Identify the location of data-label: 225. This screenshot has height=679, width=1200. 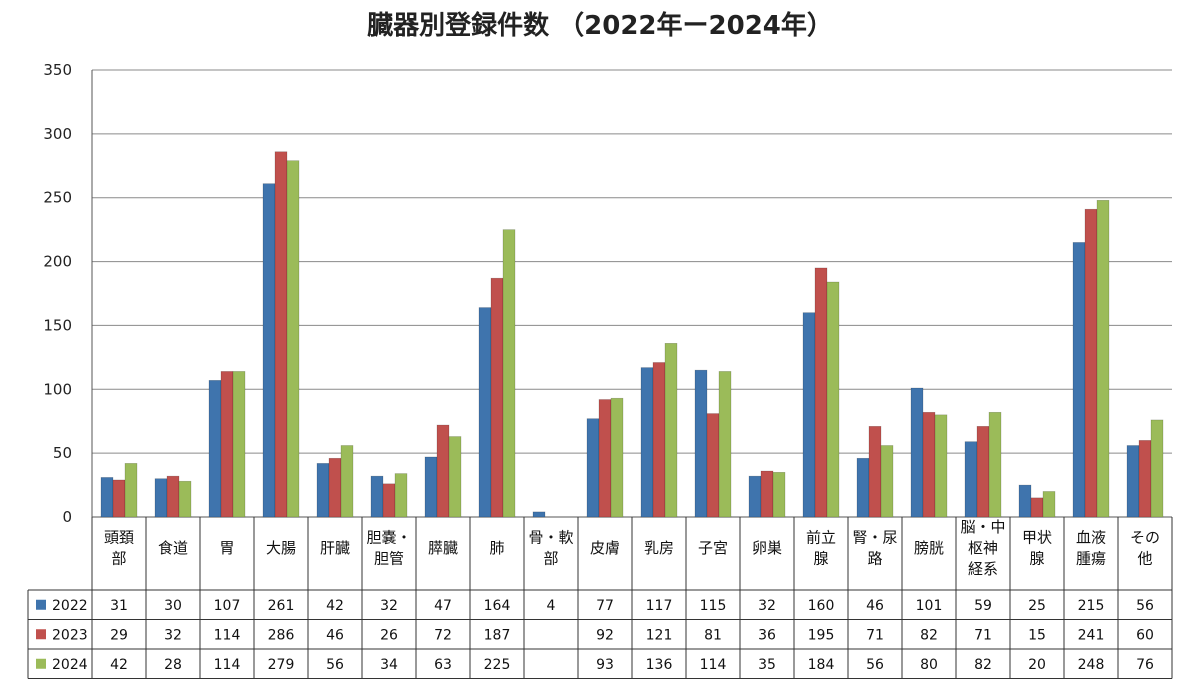
(497, 665).